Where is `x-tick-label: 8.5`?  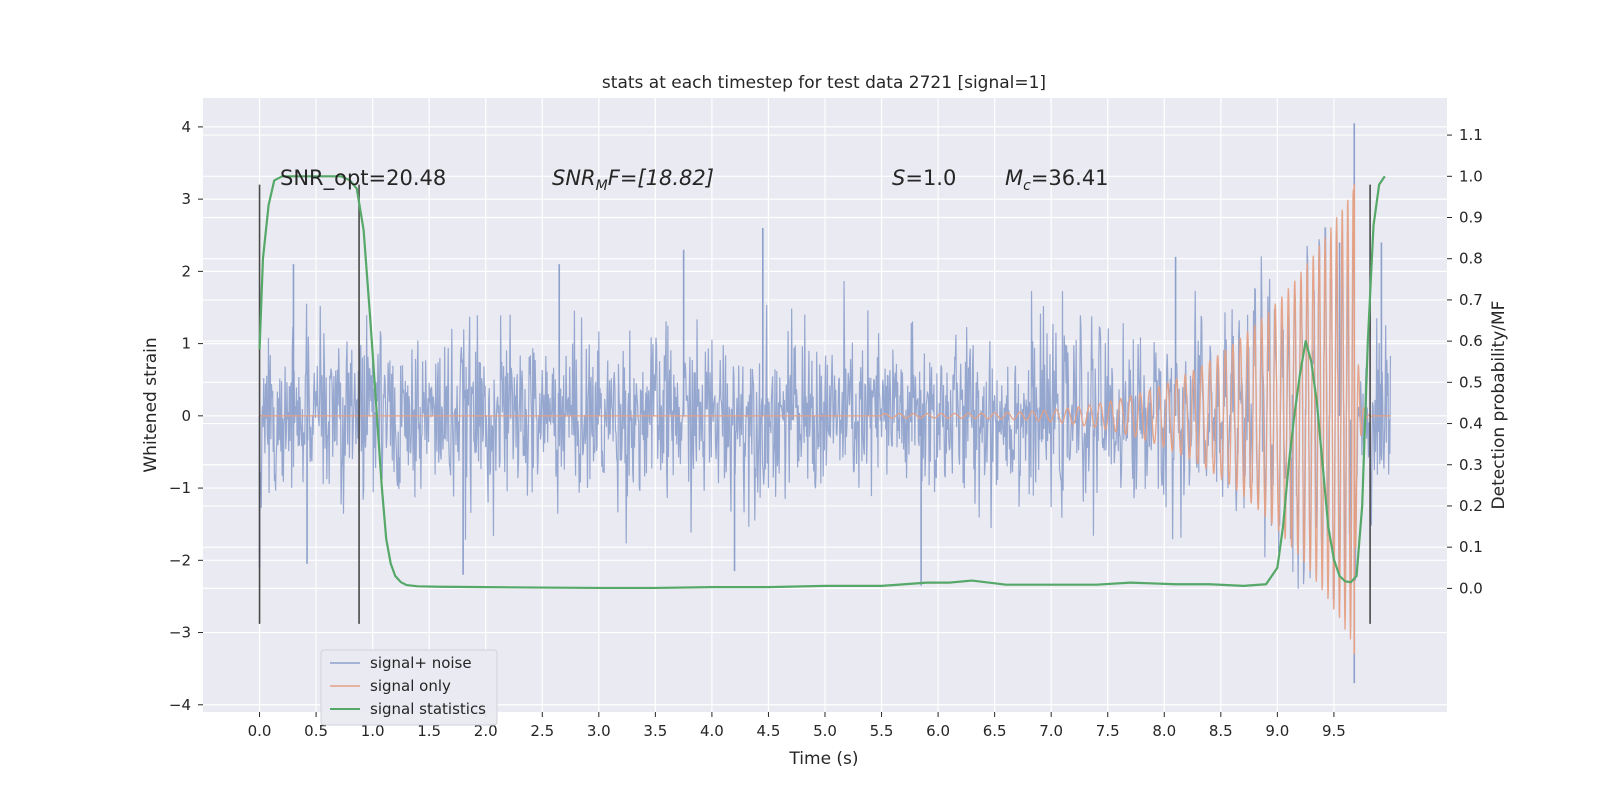 x-tick-label: 8.5 is located at coordinates (1221, 731).